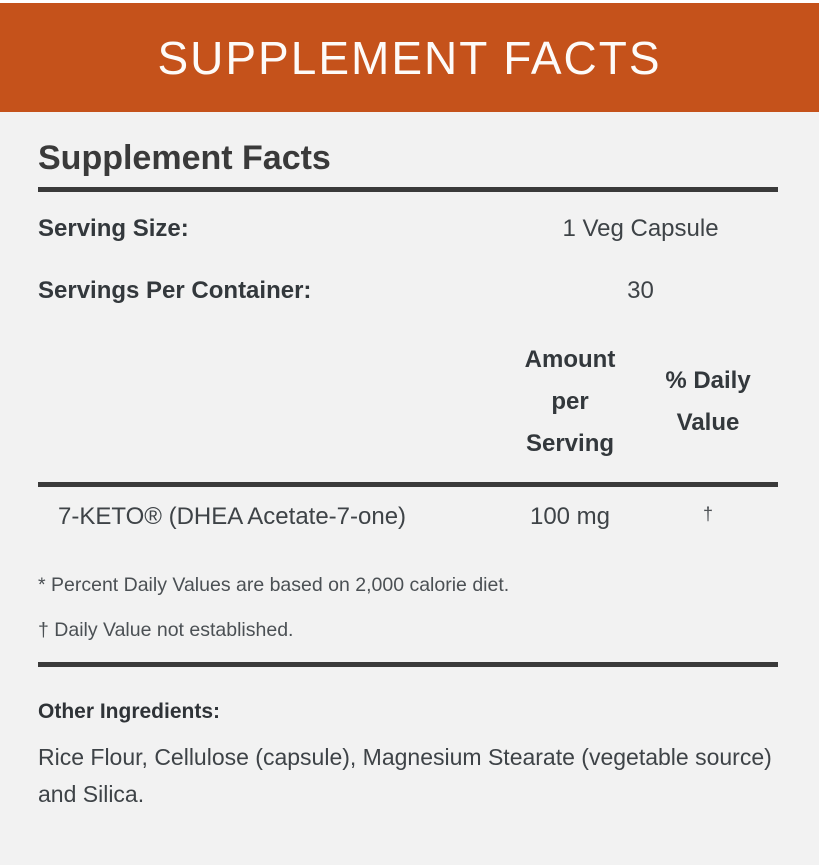  What do you see at coordinates (408, 484) in the screenshot?
I see `table-divider` at bounding box center [408, 484].